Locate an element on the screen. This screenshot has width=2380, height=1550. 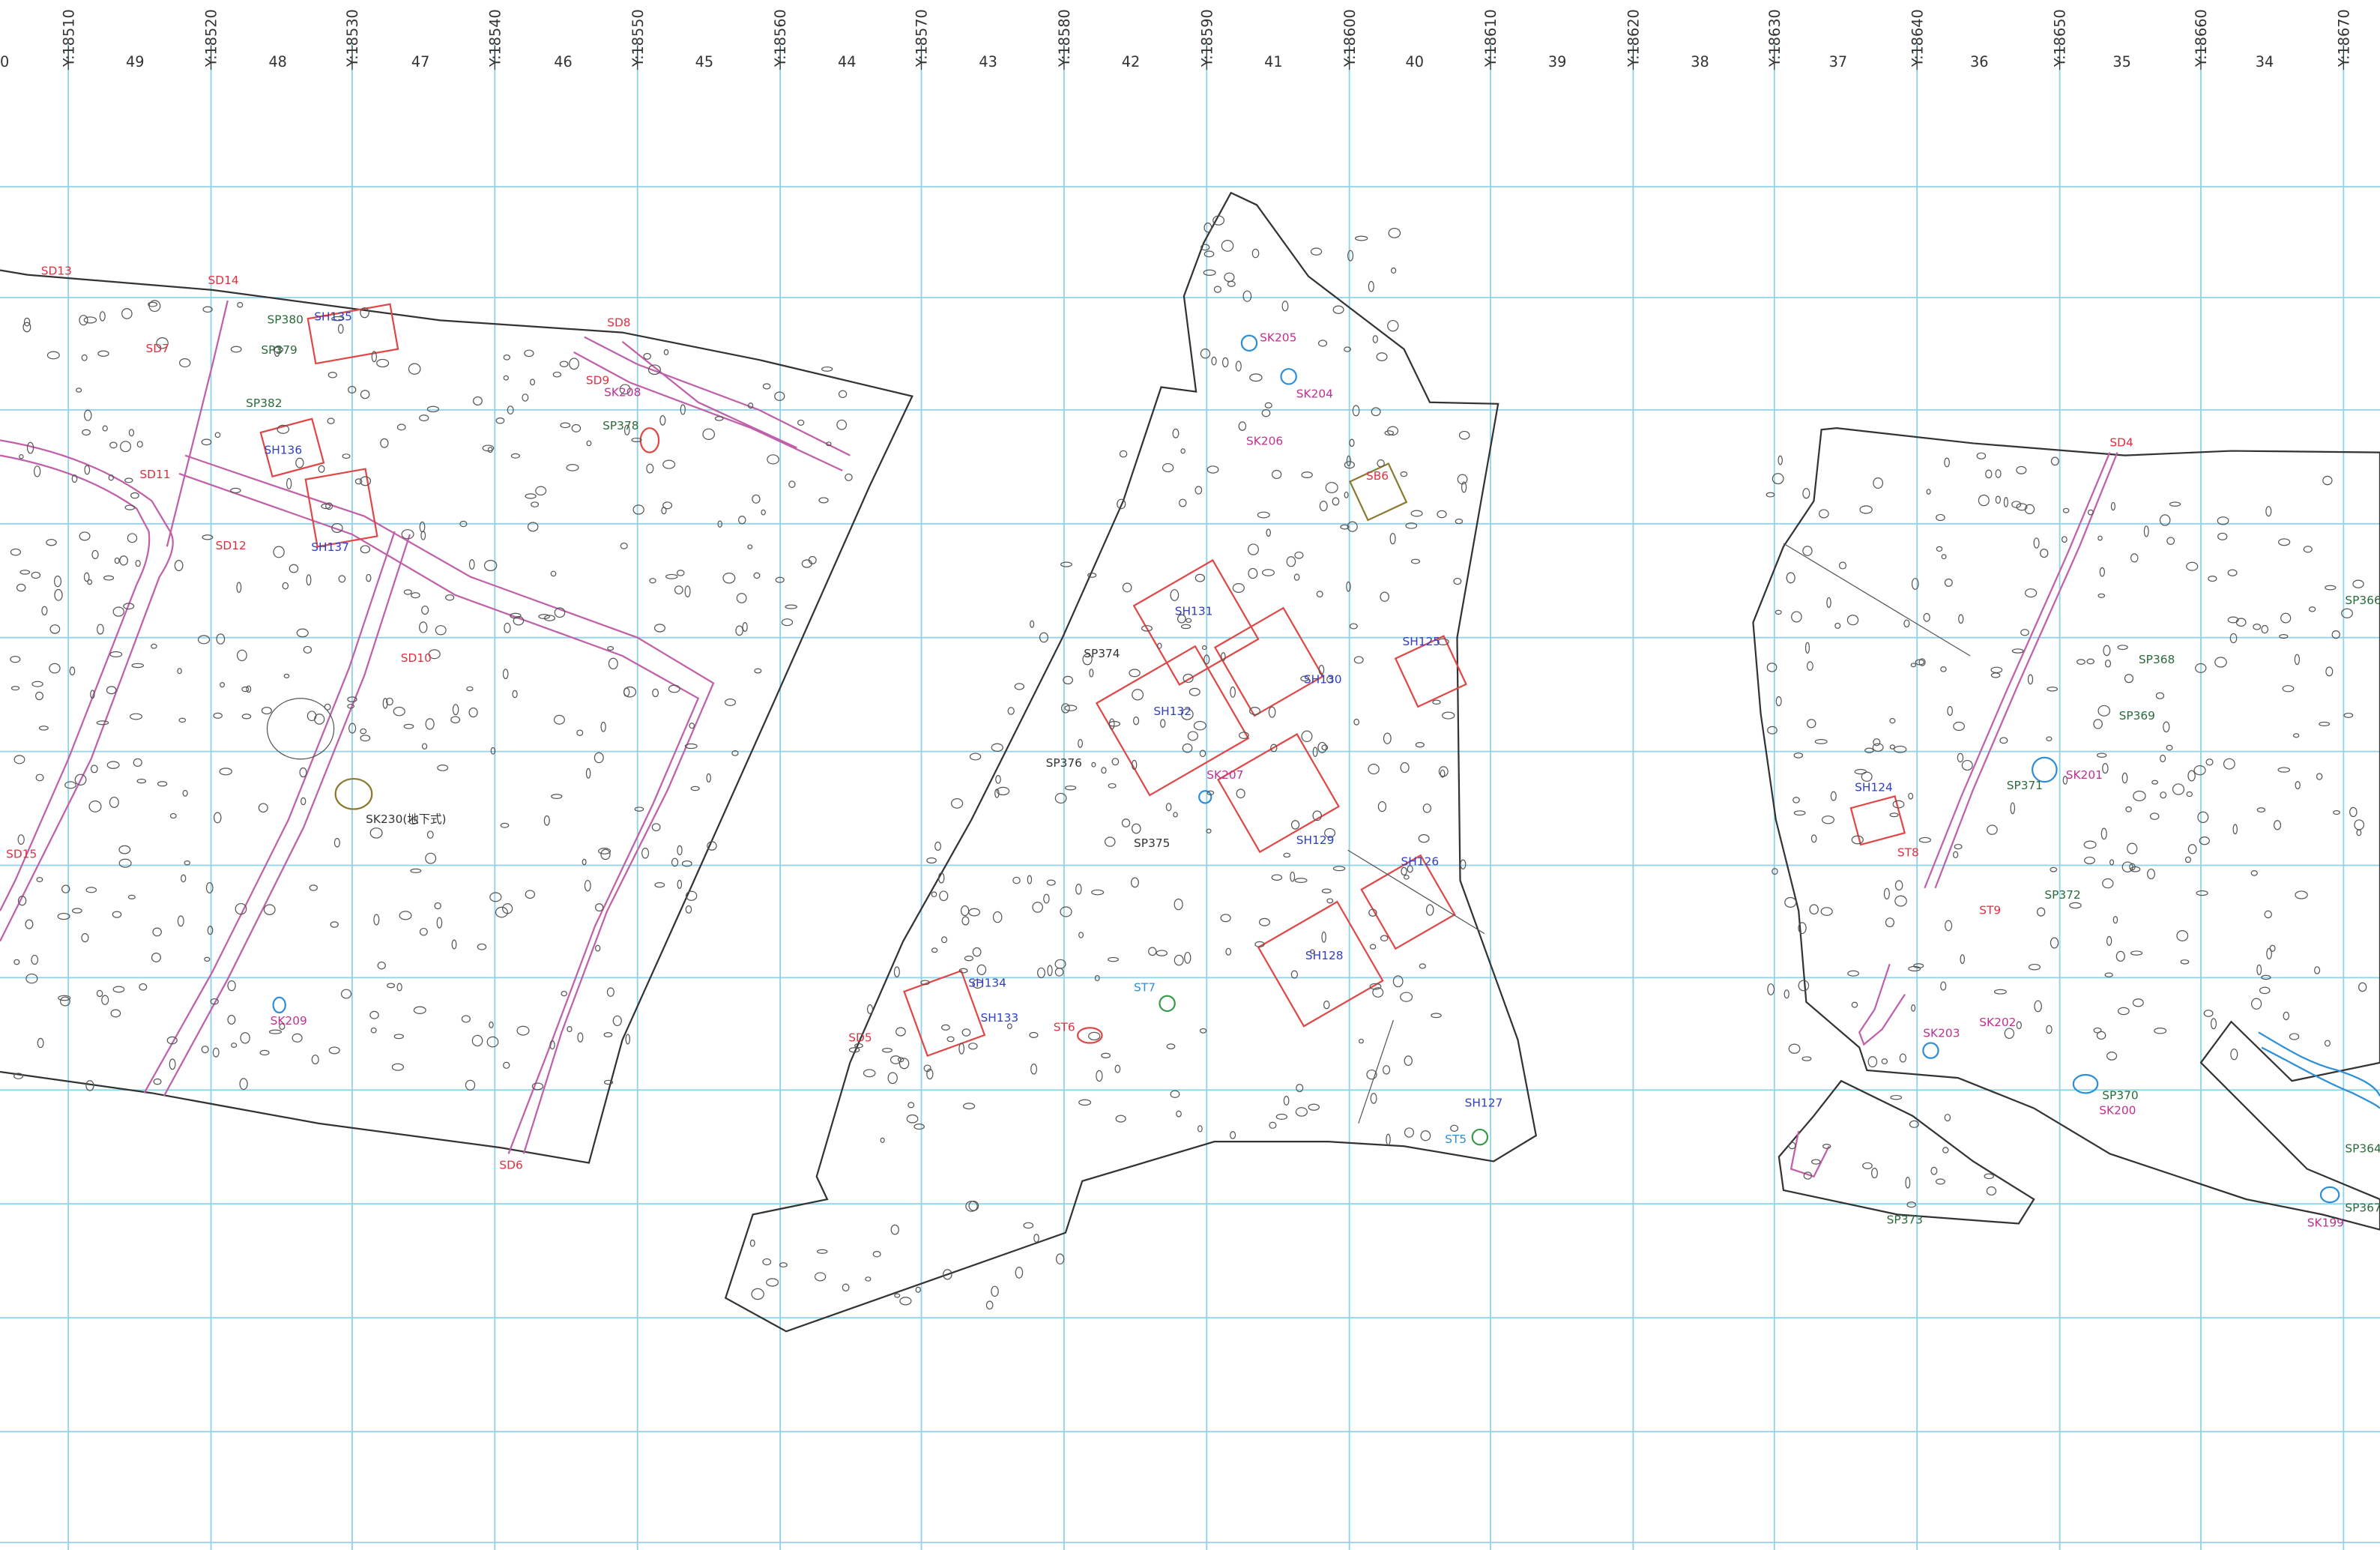
feature-label: SK199 is located at coordinates (2325, 1223).